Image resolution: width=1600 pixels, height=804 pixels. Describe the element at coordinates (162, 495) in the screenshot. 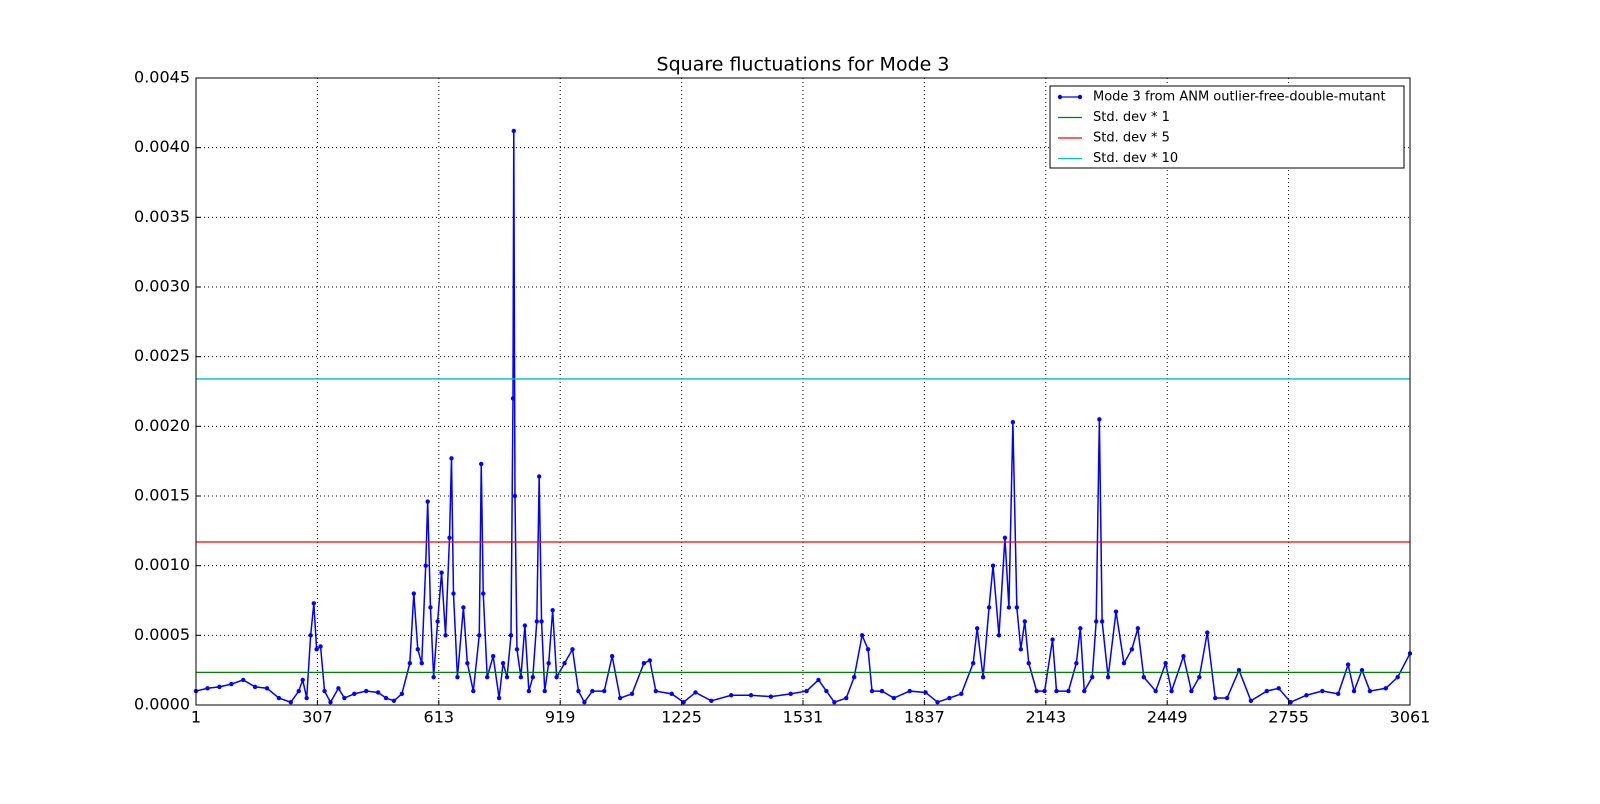

I see `y-tick-label: 0.0015` at that location.